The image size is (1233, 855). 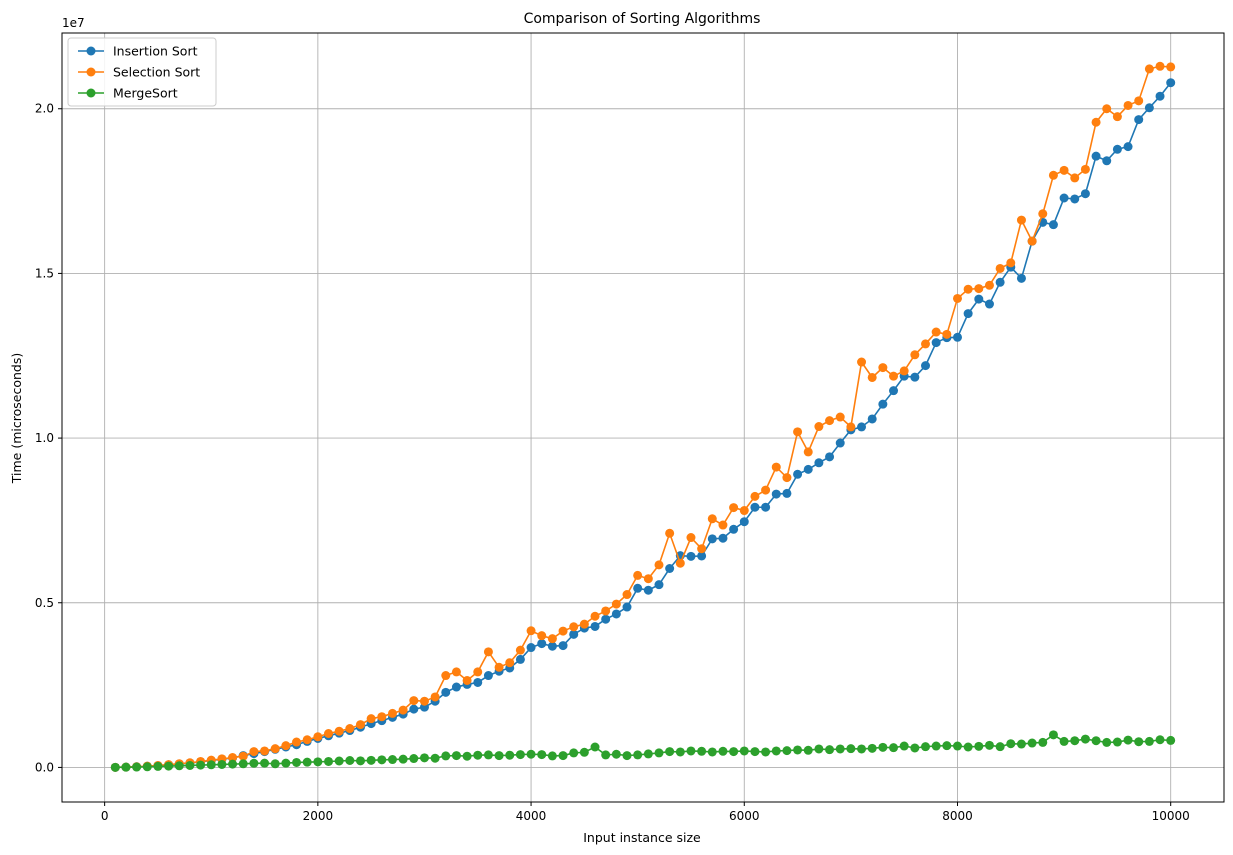 What do you see at coordinates (318, 816) in the screenshot?
I see `x-tick-label: 2000` at bounding box center [318, 816].